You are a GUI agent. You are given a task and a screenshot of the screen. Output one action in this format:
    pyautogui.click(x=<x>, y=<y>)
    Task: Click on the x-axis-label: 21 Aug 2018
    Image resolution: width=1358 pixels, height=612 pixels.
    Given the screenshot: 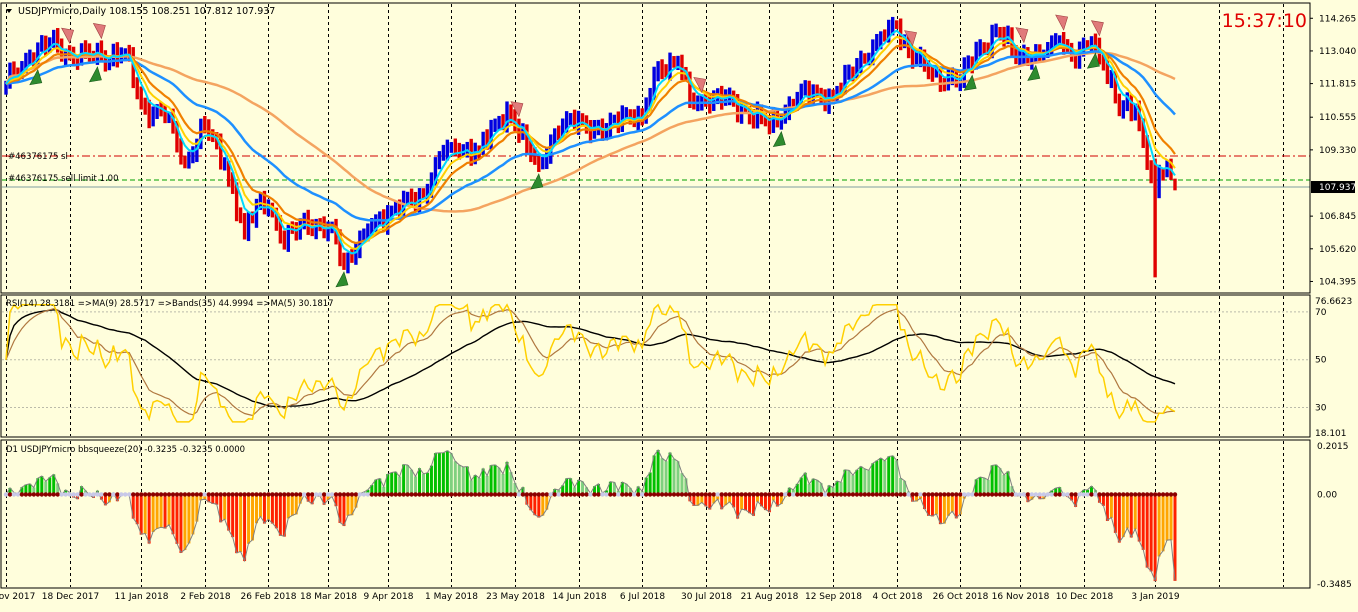 What is the action you would take?
    pyautogui.click(x=770, y=597)
    